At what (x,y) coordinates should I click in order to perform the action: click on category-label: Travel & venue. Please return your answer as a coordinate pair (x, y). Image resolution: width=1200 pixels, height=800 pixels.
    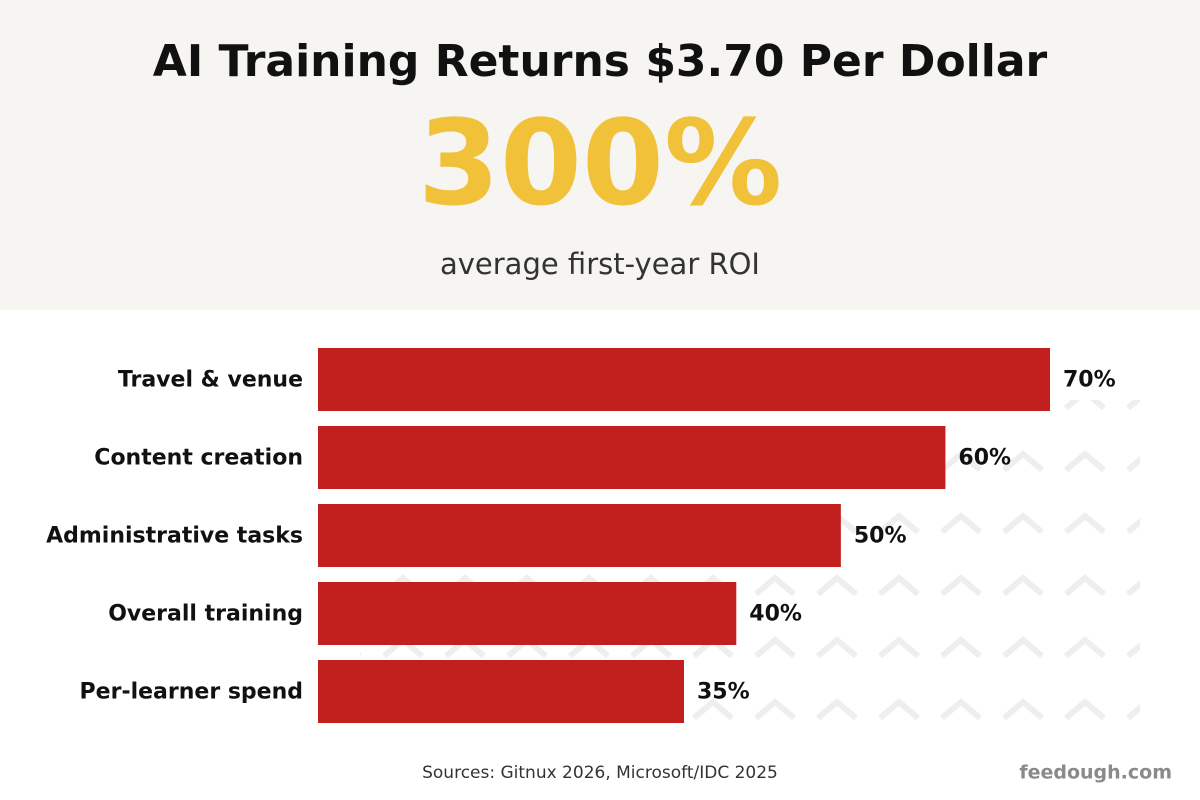
    Looking at the image, I should click on (210, 380).